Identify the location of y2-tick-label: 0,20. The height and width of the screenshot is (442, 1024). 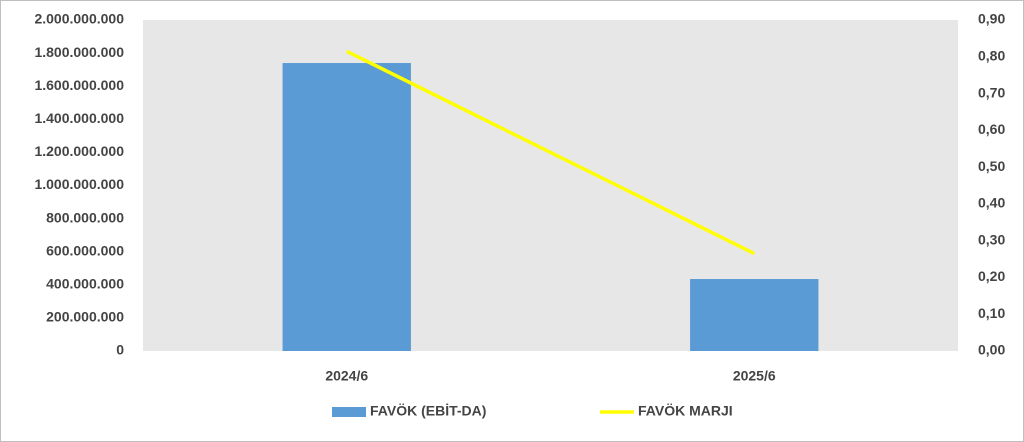
(991, 276).